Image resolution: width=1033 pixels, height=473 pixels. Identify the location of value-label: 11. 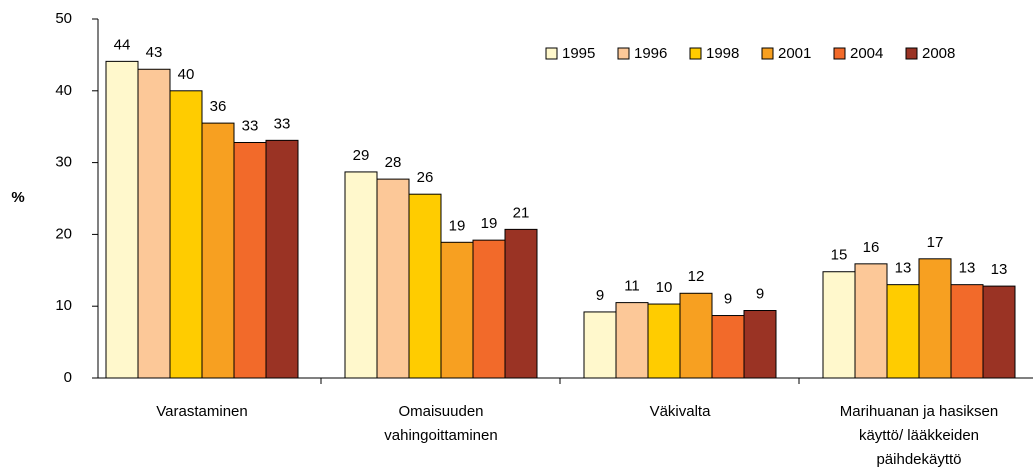
(632, 286).